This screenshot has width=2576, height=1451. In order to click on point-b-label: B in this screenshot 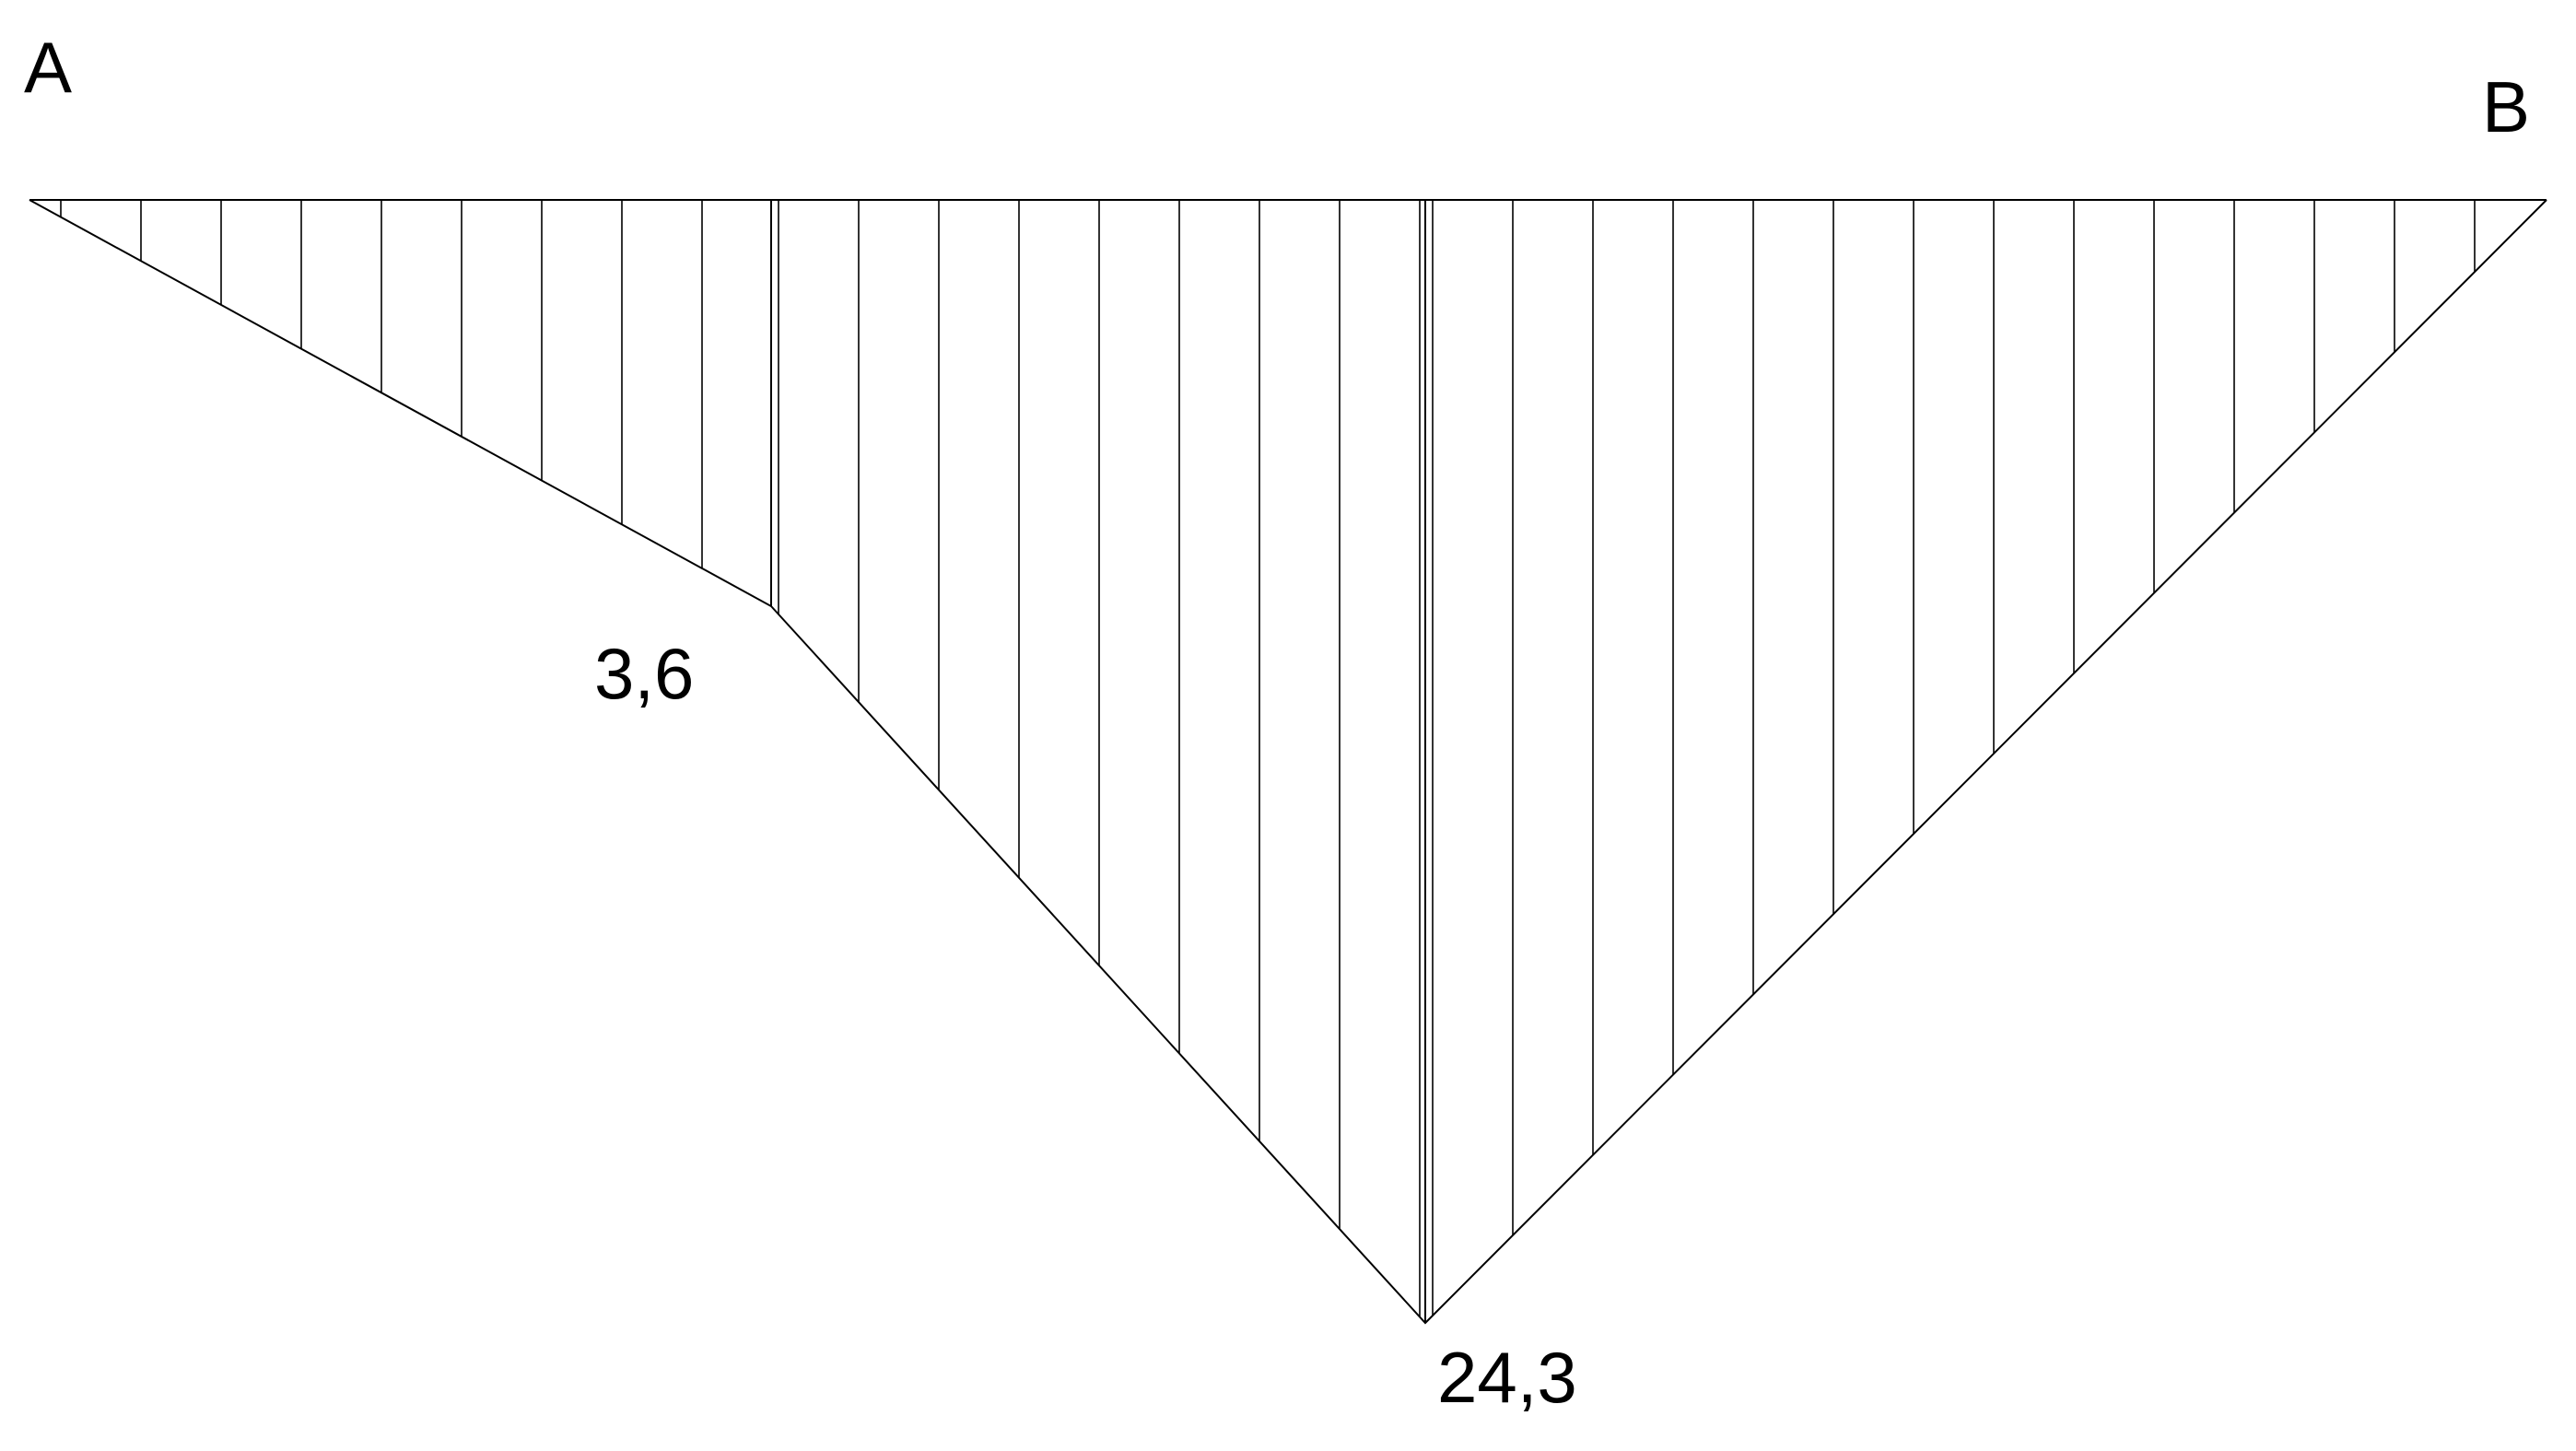, I will do `click(2506, 107)`.